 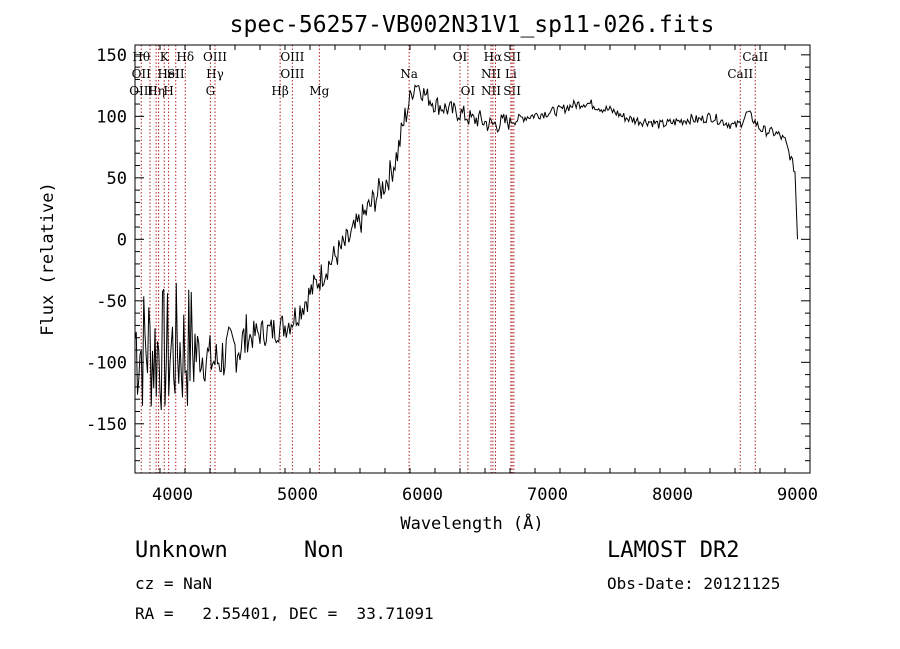 What do you see at coordinates (111, 302) in the screenshot?
I see `y-tick-label: -50` at bounding box center [111, 302].